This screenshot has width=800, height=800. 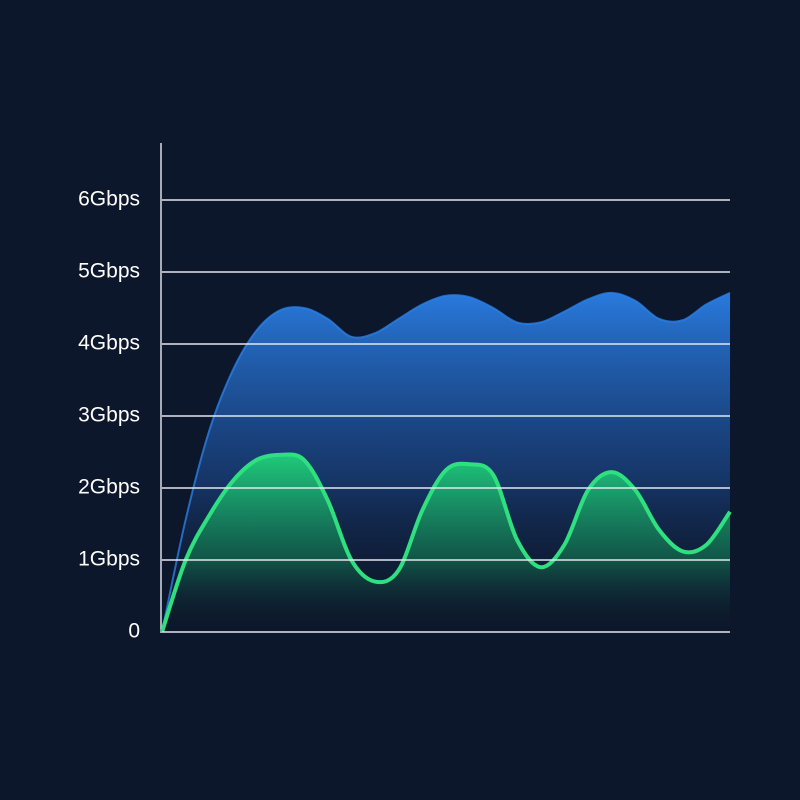 I want to click on y-tick-label: 1Gbps, so click(x=109, y=559).